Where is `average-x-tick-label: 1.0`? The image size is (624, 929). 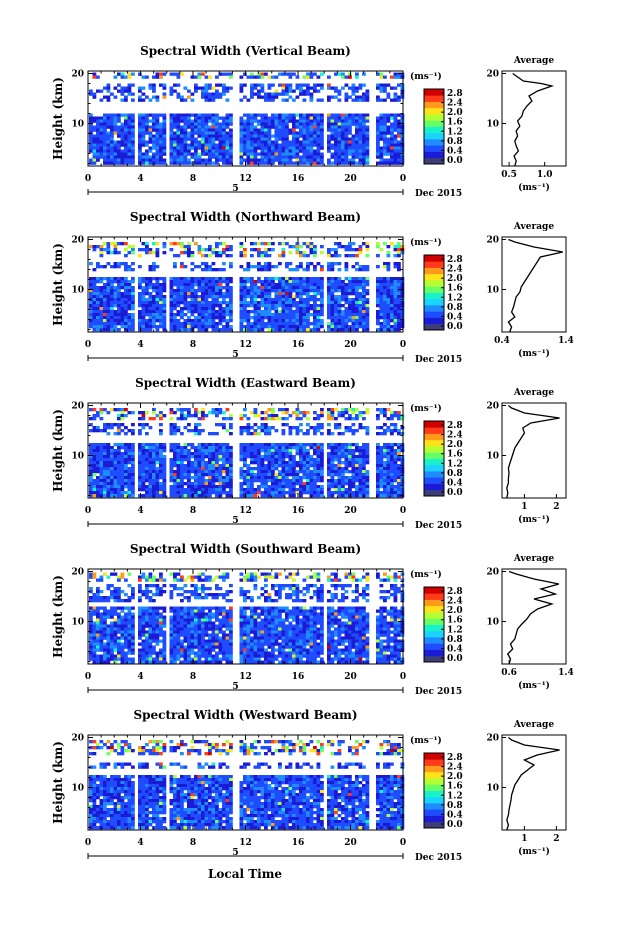
average-x-tick-label: 1.0 is located at coordinates (545, 175).